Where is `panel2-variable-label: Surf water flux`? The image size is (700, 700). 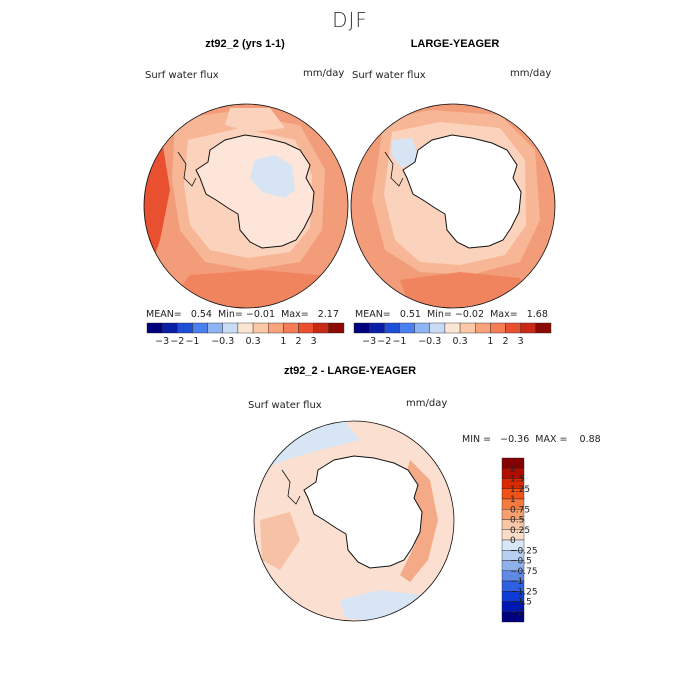 panel2-variable-label: Surf water flux is located at coordinates (389, 75).